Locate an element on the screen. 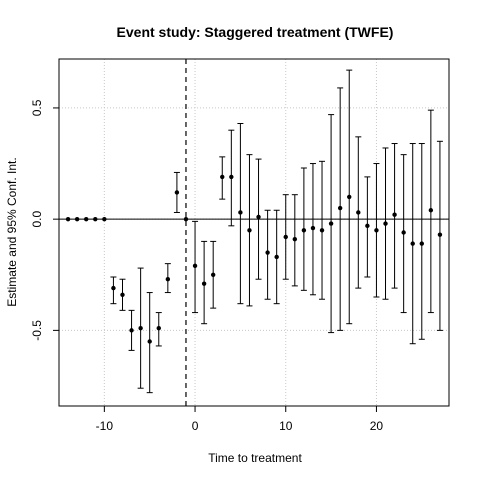 This screenshot has width=480, height=480. y-tick-label: -0.5 is located at coordinates (37, 330).